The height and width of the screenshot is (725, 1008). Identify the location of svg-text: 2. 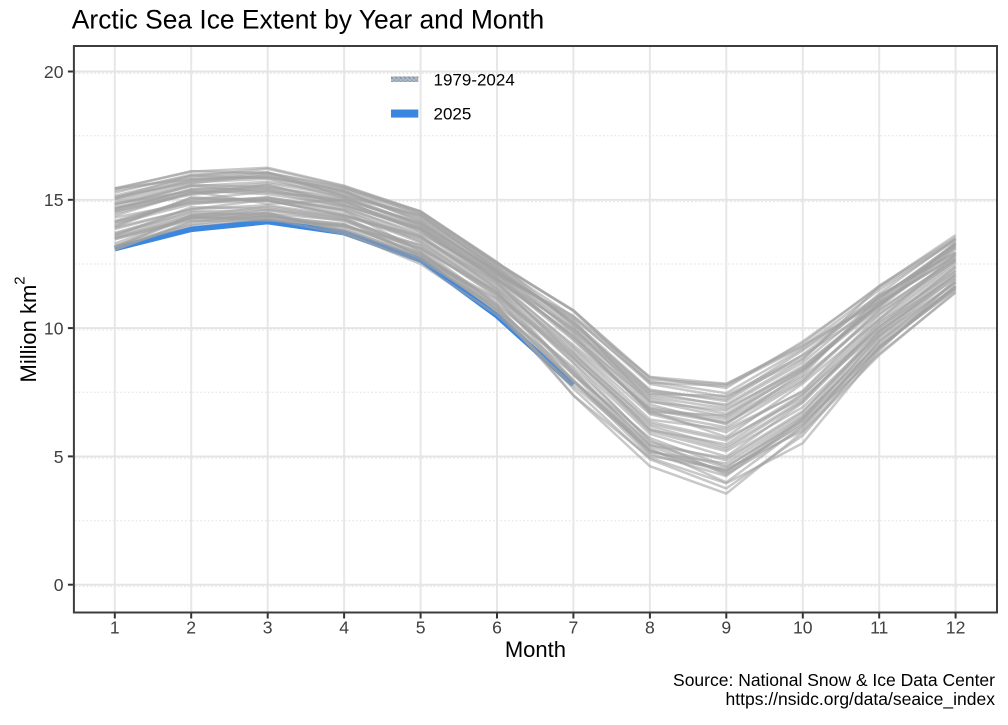
(191, 627).